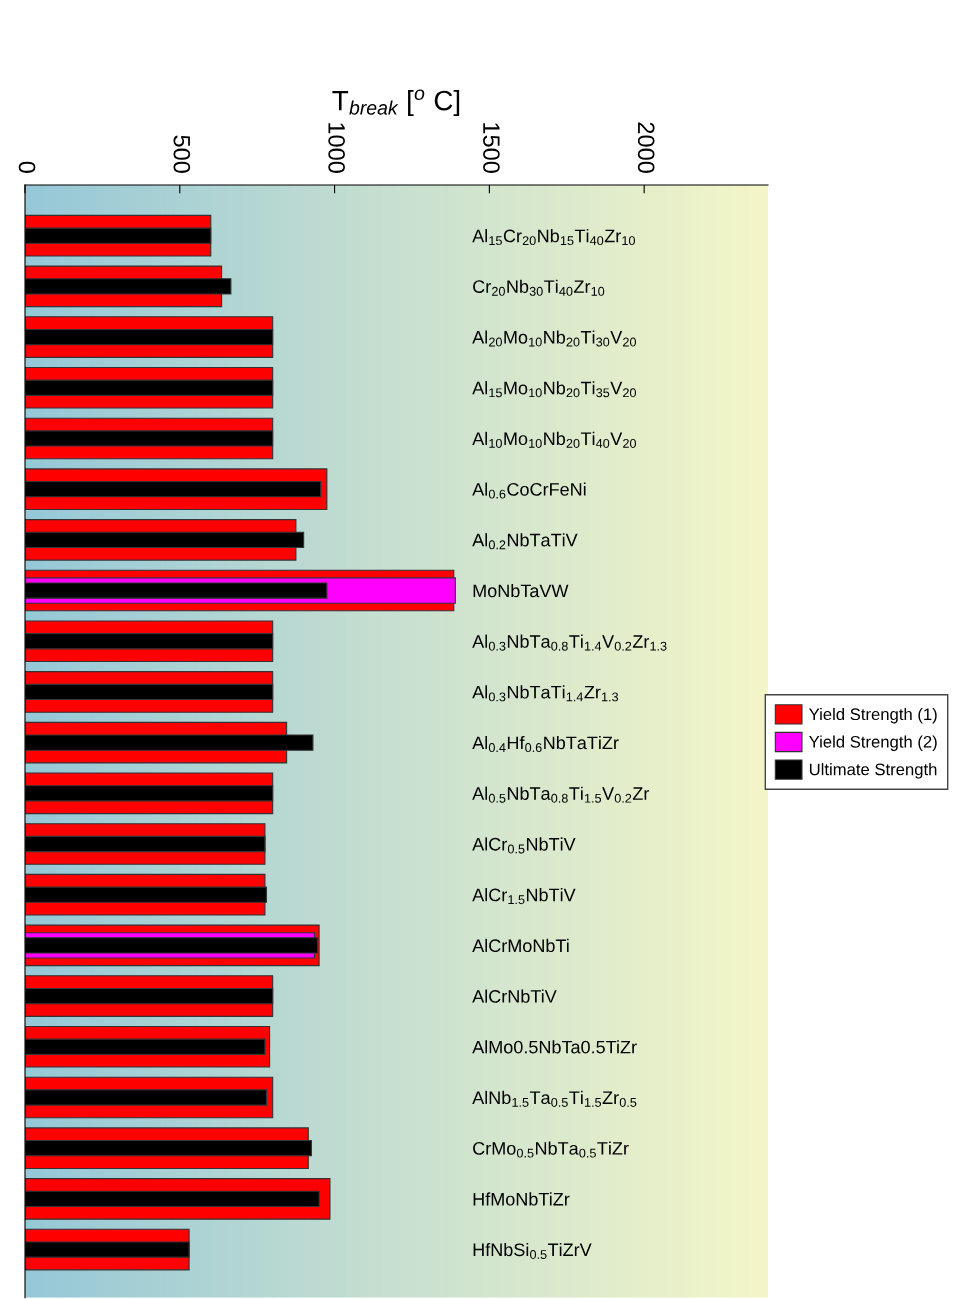 This screenshot has height=1299, width=957. Describe the element at coordinates (554, 1047) in the screenshot. I see `y-tick-label: AlMo0.5NbTa0.5TiZr` at that location.